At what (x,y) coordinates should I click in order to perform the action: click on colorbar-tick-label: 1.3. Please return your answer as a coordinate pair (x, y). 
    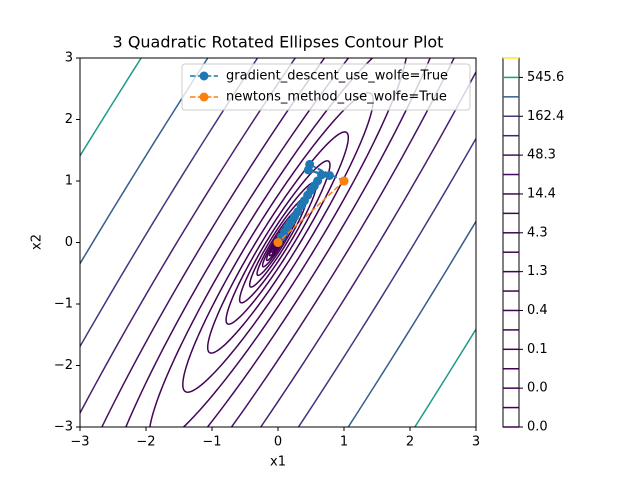
    Looking at the image, I should click on (537, 271).